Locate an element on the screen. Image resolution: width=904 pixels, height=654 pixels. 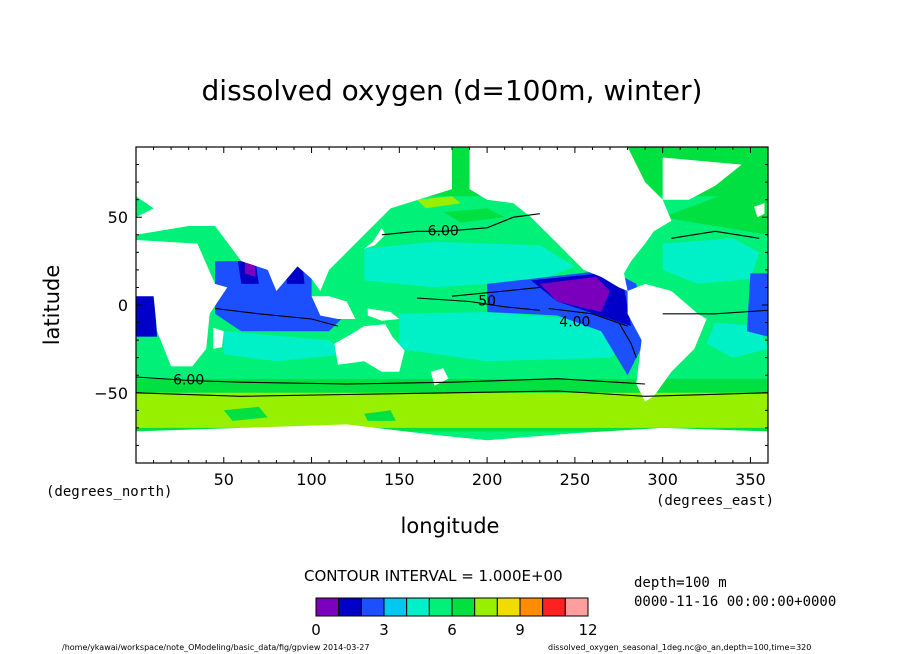
x-axis-label: longitude is located at coordinates (450, 526).